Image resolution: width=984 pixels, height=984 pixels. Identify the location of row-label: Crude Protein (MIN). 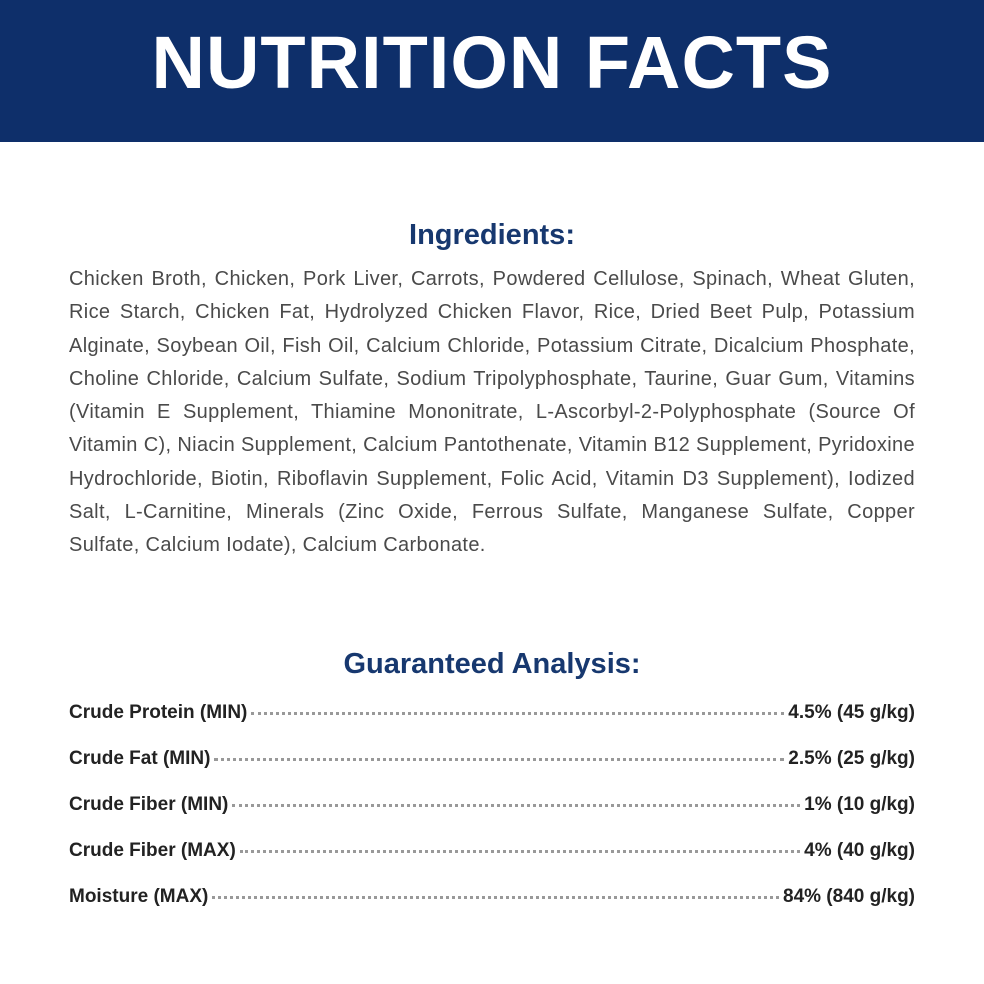
(158, 712).